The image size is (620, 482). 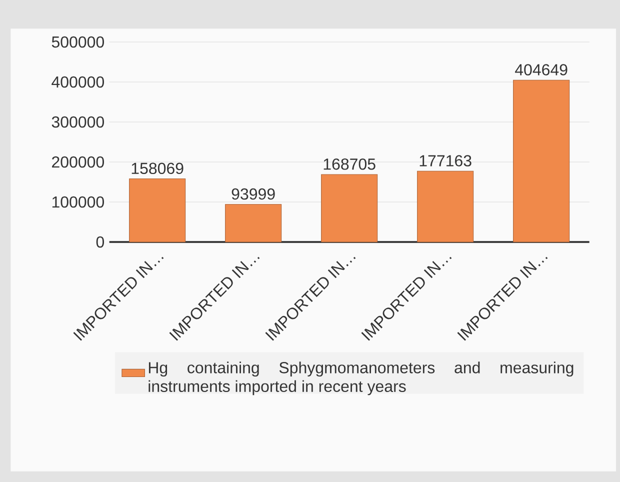 What do you see at coordinates (361, 379) in the screenshot?
I see `legend-label: Hg containing Sphygmomanometers and measuring instruments imported in recent years` at bounding box center [361, 379].